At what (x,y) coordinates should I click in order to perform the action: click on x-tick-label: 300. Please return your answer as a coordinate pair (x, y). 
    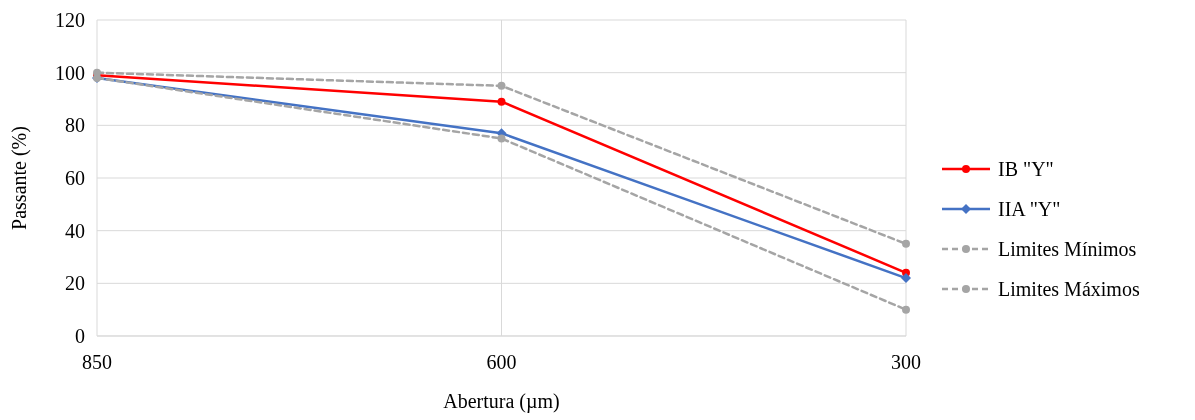
    Looking at the image, I should click on (906, 362).